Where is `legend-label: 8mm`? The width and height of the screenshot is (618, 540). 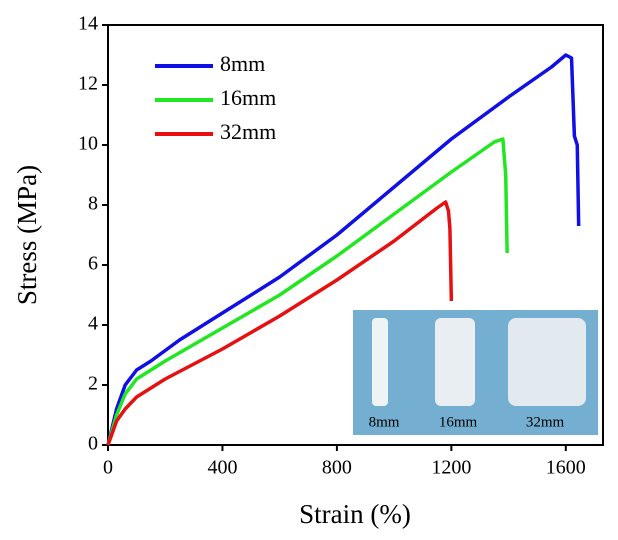
legend-label: 8mm is located at coordinates (242, 63).